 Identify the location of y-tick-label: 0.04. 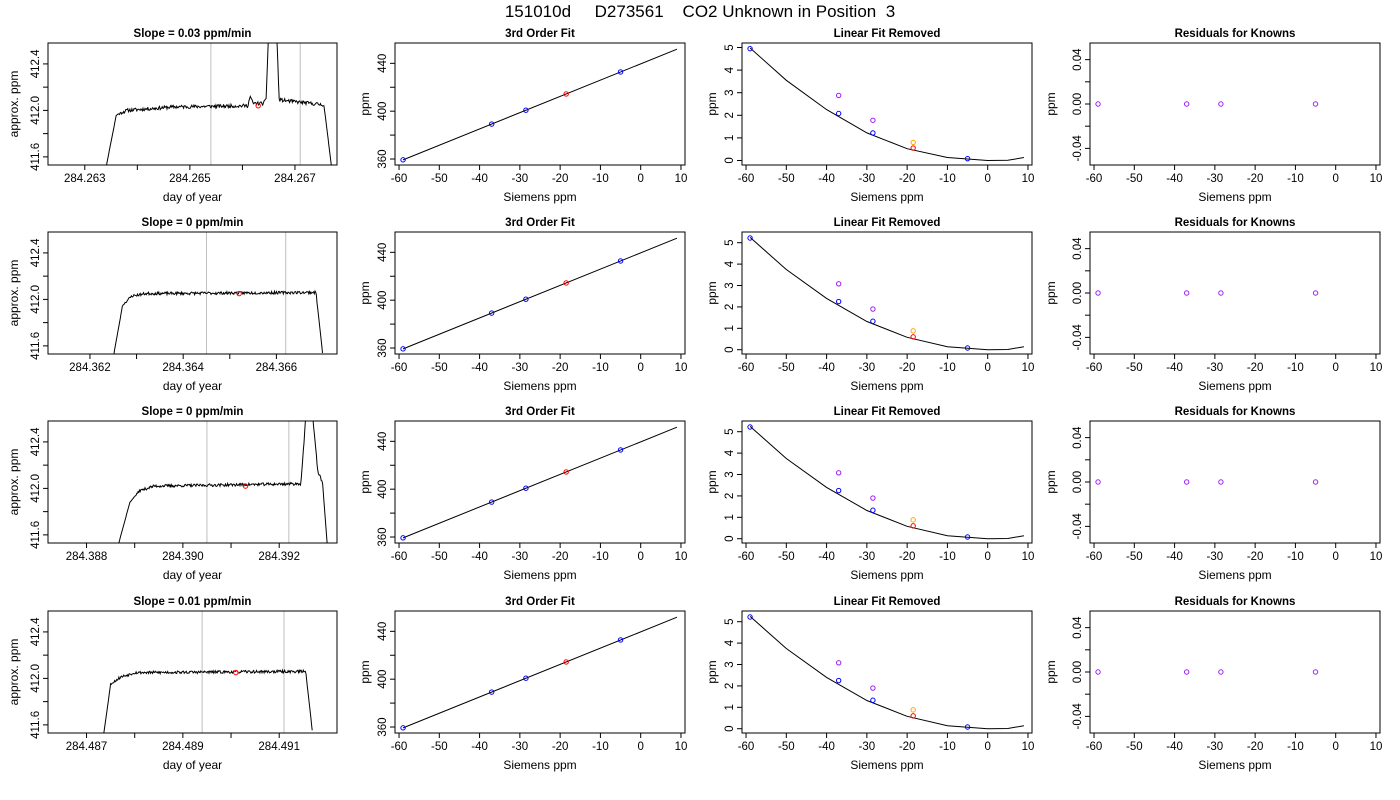
(1078, 437).